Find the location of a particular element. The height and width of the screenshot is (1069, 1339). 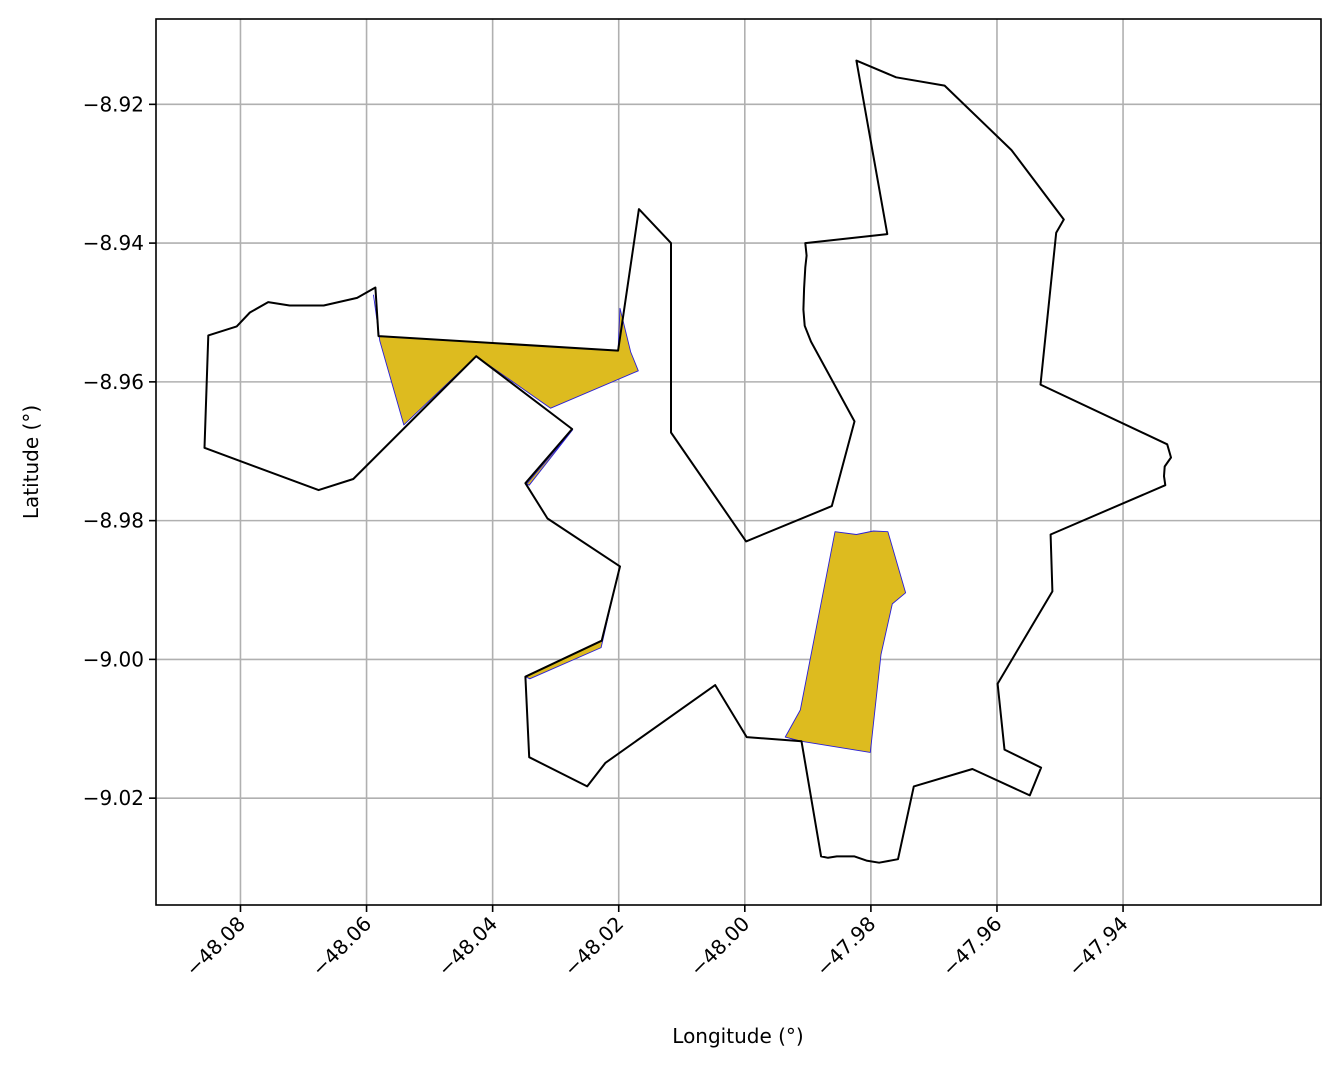

y-tick-label: −9.00 is located at coordinates (113, 659).